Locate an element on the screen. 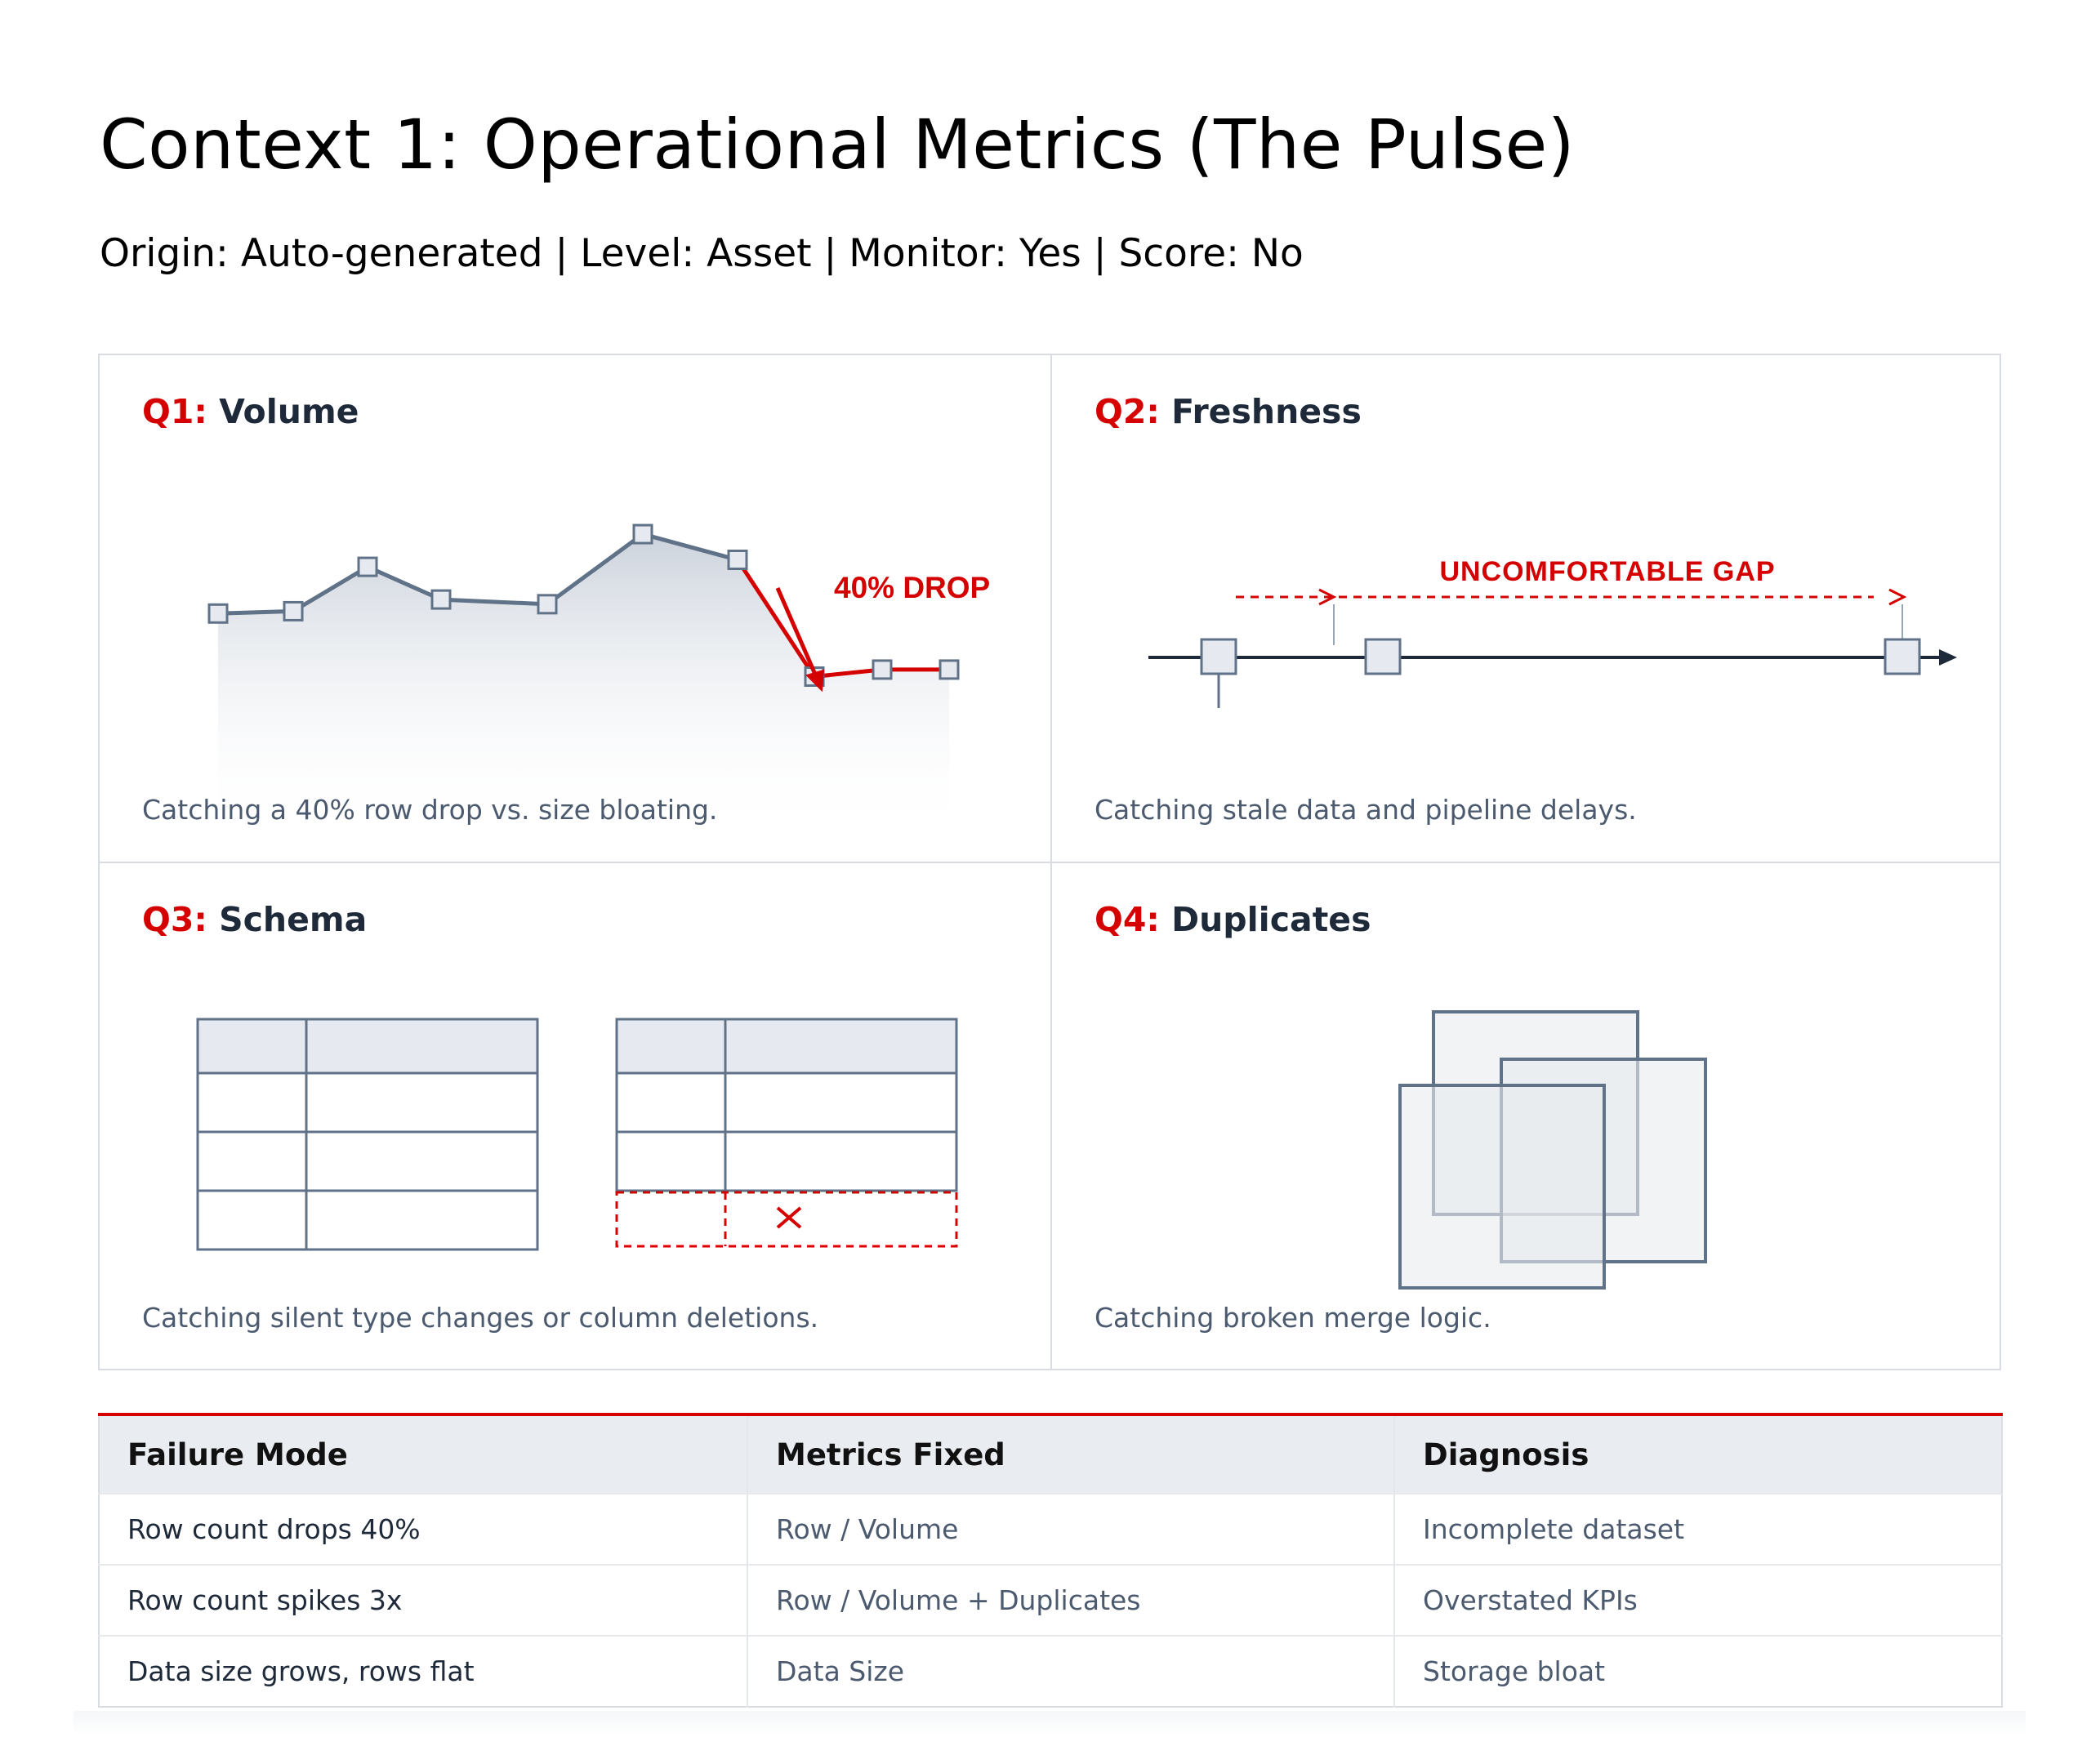 The image size is (2091, 1764). panel-name: Schema is located at coordinates (293, 919).